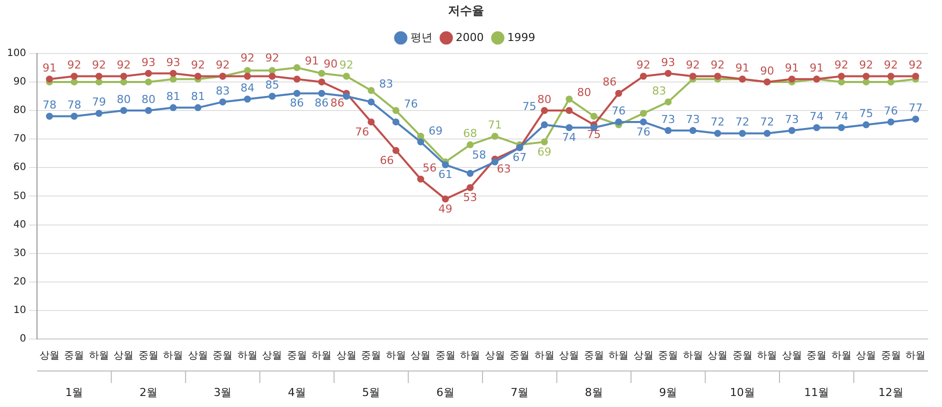 This screenshot has height=407, width=942. What do you see at coordinates (19, 253) in the screenshot?
I see `y-tick-label: 30` at bounding box center [19, 253].